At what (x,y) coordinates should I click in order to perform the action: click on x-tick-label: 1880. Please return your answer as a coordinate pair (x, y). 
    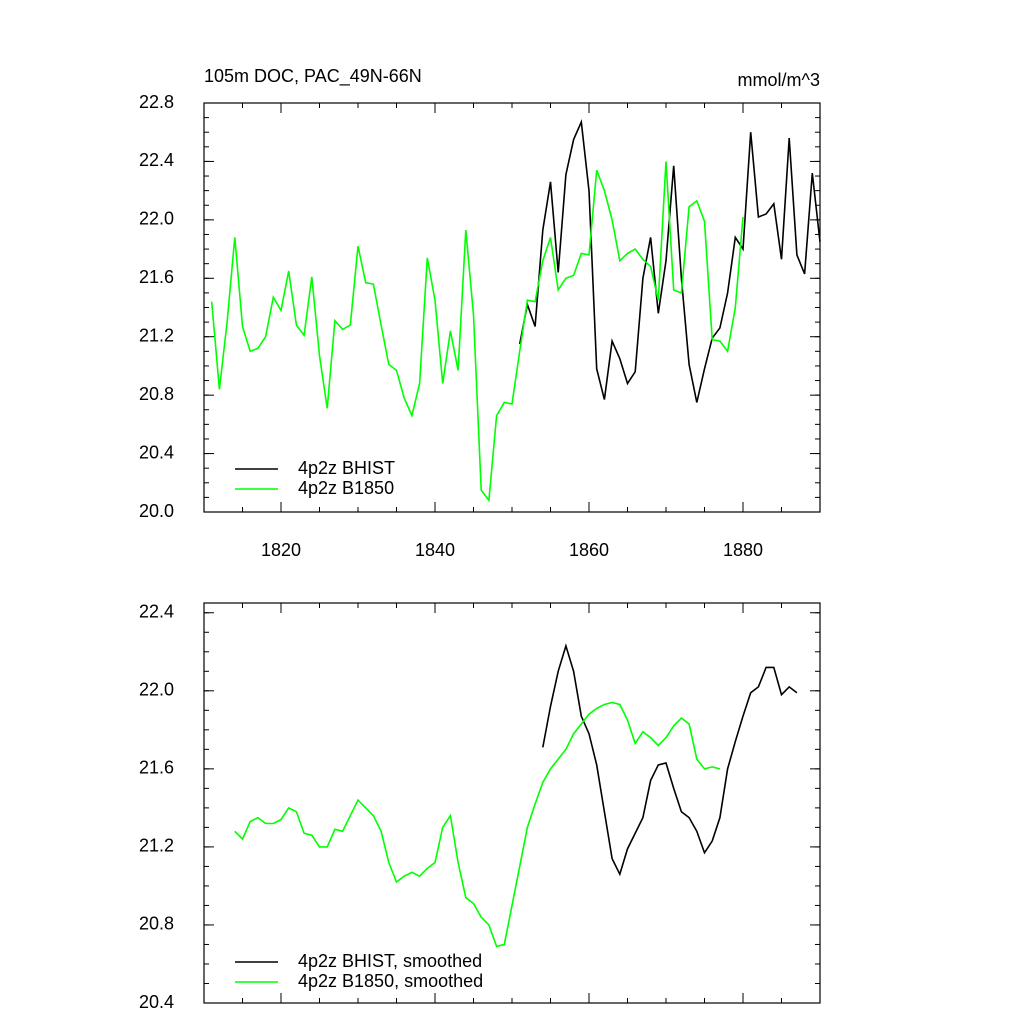
    Looking at the image, I should click on (743, 550).